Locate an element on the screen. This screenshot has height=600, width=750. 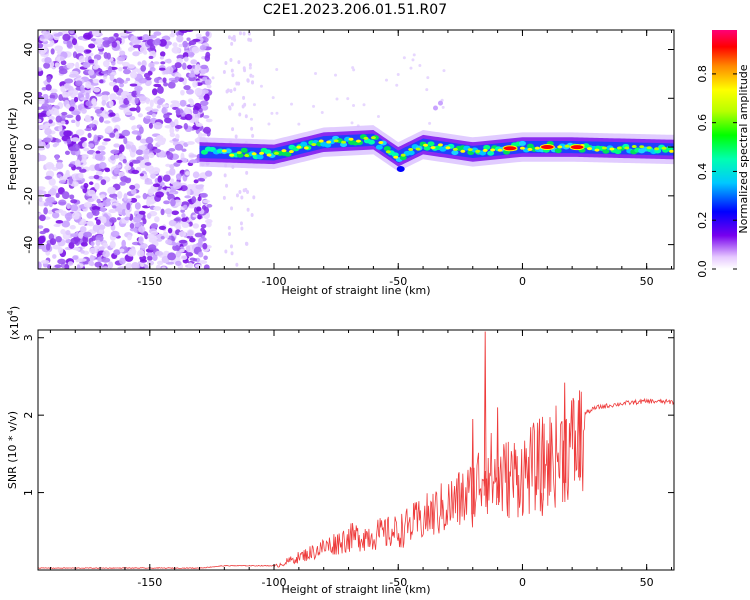
signal-peak is located at coordinates (577, 147).